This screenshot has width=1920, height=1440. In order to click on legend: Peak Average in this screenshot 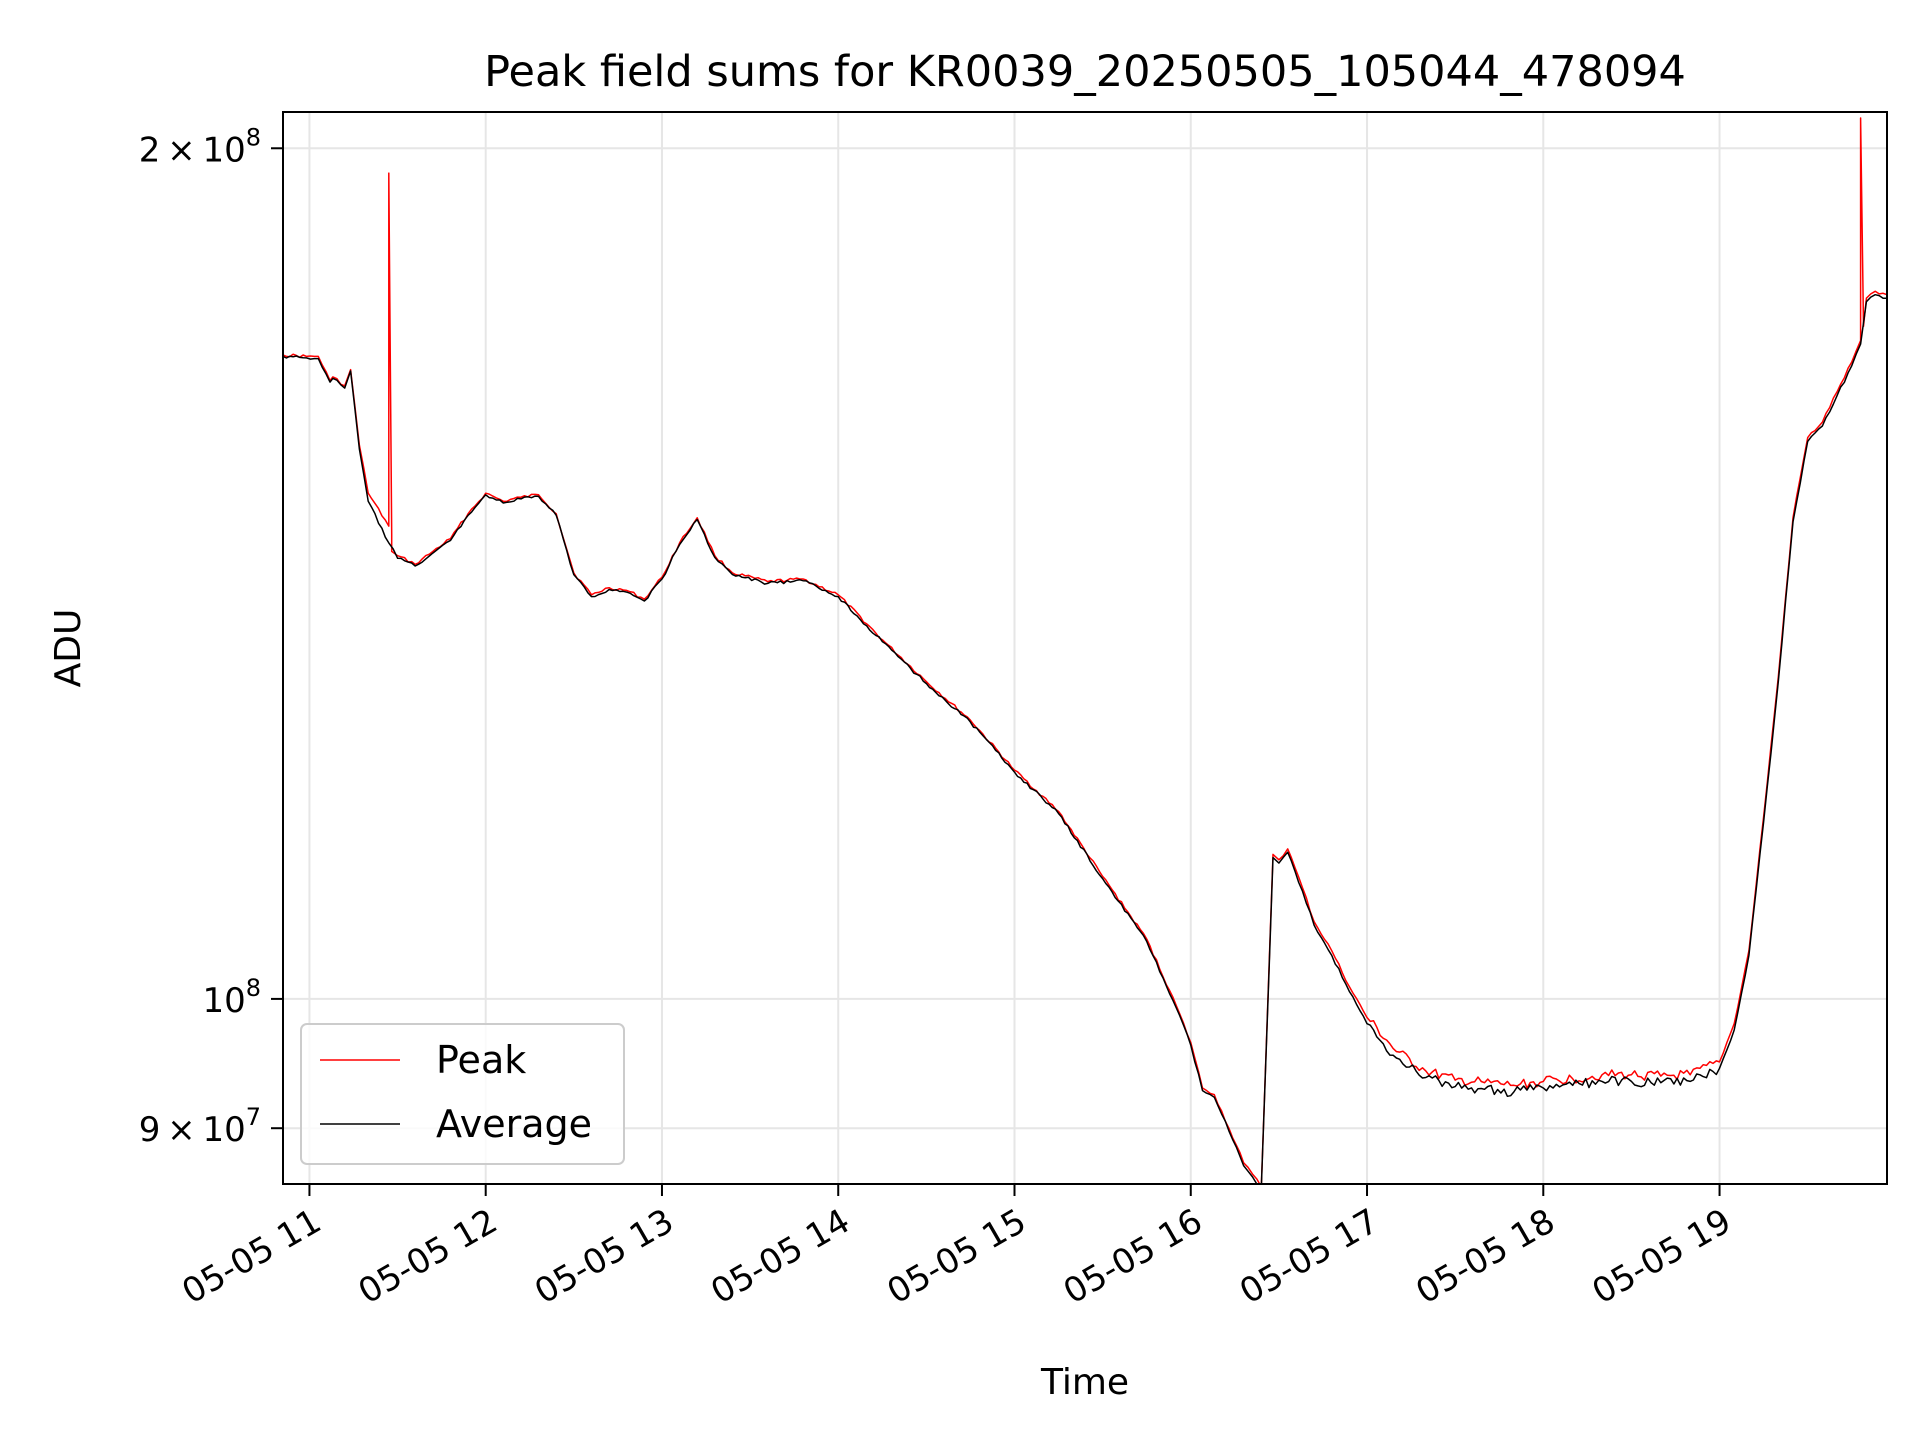, I will do `click(462, 1094)`.